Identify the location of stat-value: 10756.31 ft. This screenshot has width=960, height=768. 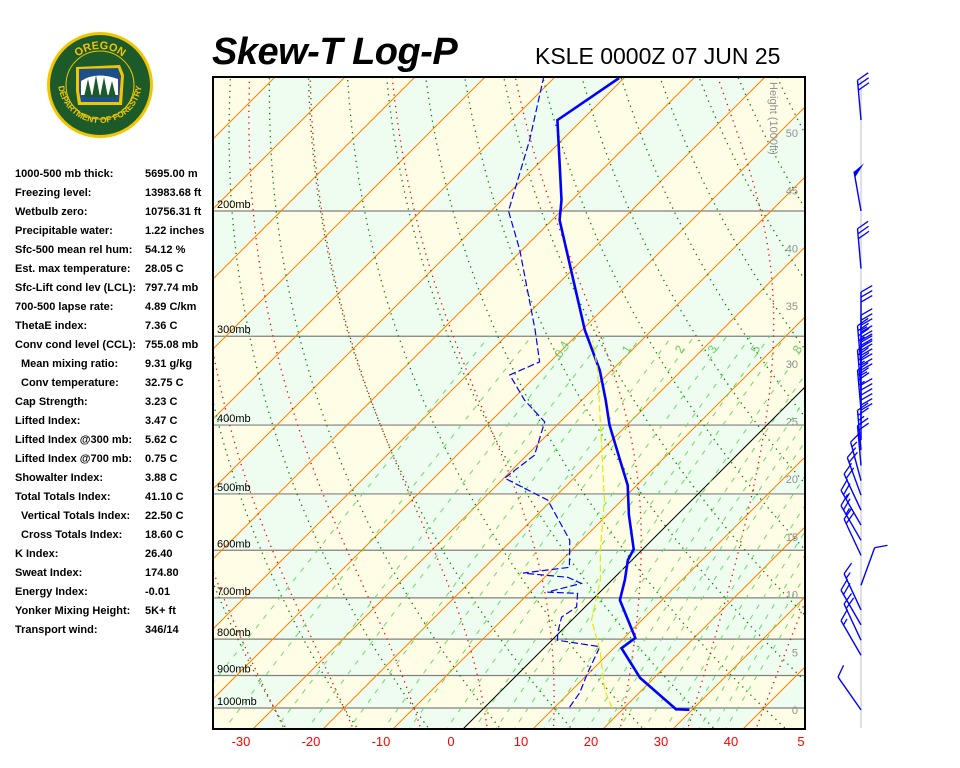
(173, 212).